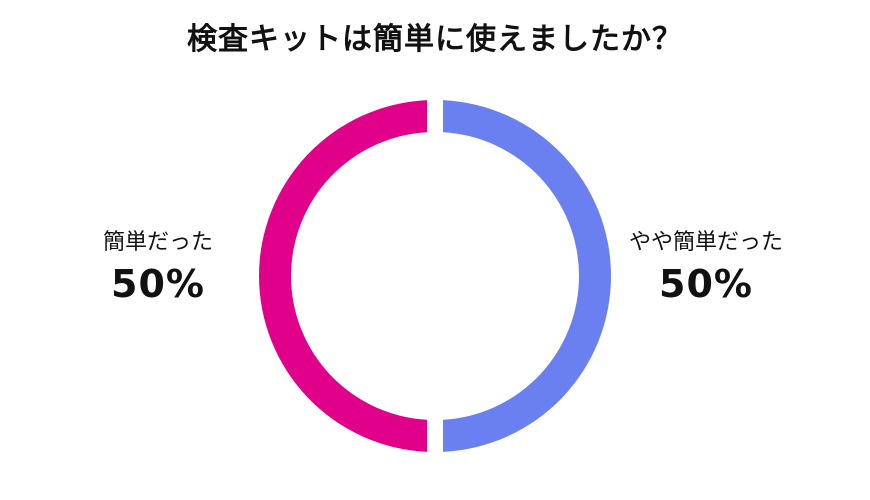 Image resolution: width=870 pixels, height=500 pixels. Describe the element at coordinates (705, 242) in the screenshot. I see `slice-category-label: やや簡単だった` at that location.